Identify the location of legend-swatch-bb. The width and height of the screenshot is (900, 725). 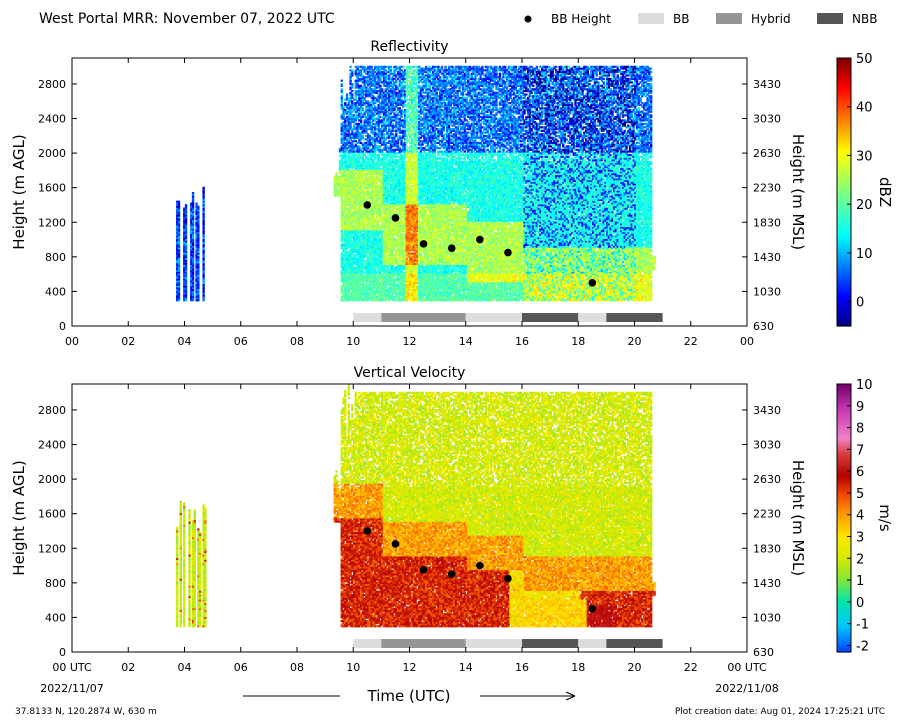
(651, 18).